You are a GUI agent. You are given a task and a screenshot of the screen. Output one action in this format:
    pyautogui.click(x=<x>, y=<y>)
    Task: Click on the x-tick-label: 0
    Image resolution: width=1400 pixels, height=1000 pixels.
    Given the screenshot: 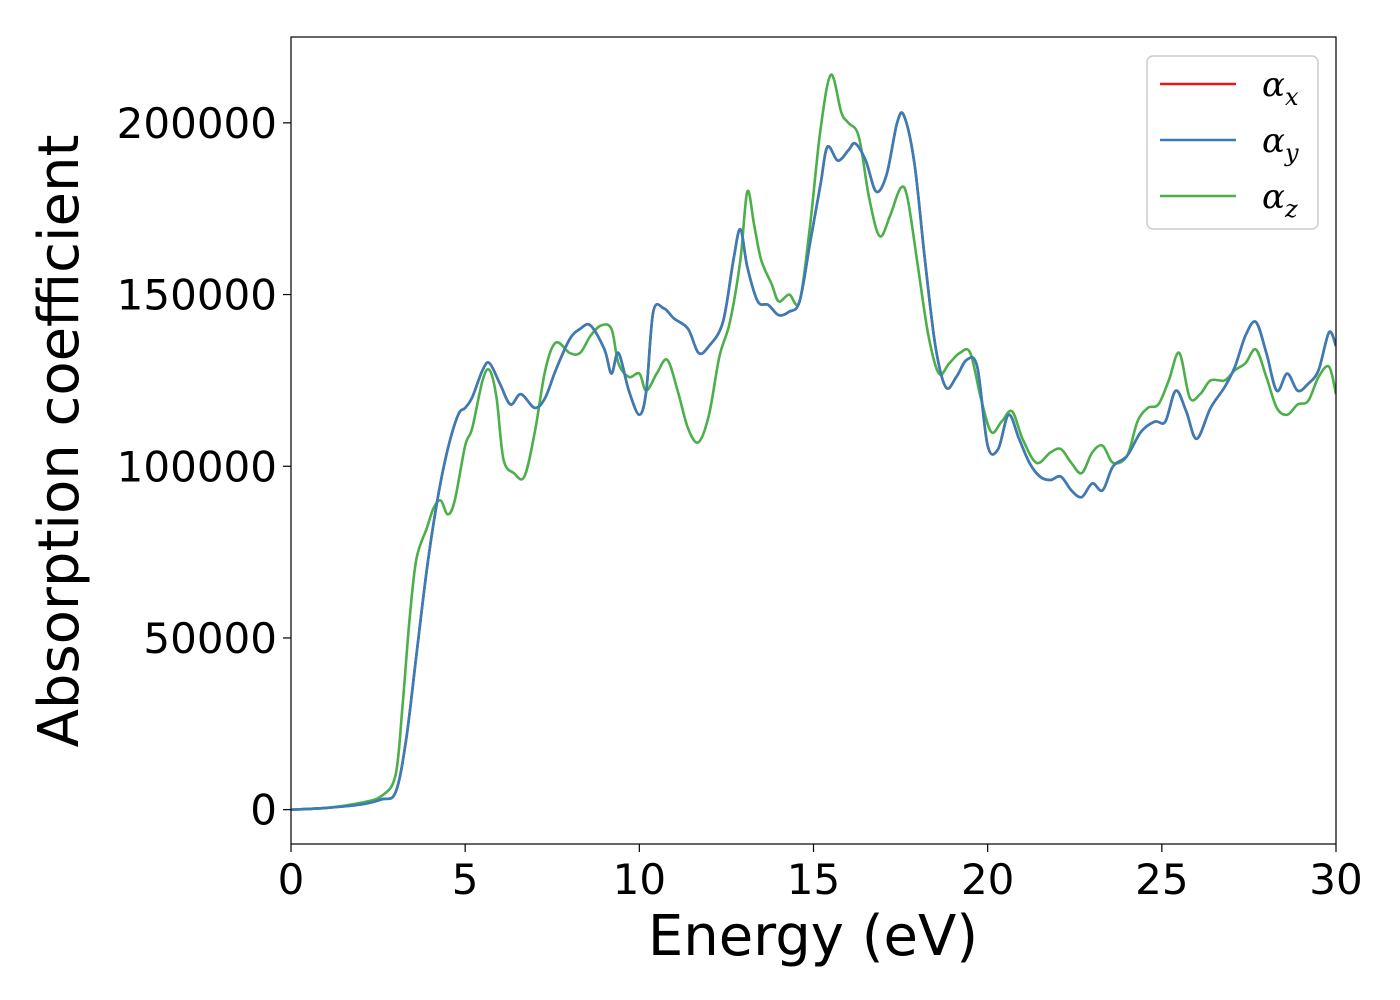 What is the action you would take?
    pyautogui.click(x=291, y=879)
    